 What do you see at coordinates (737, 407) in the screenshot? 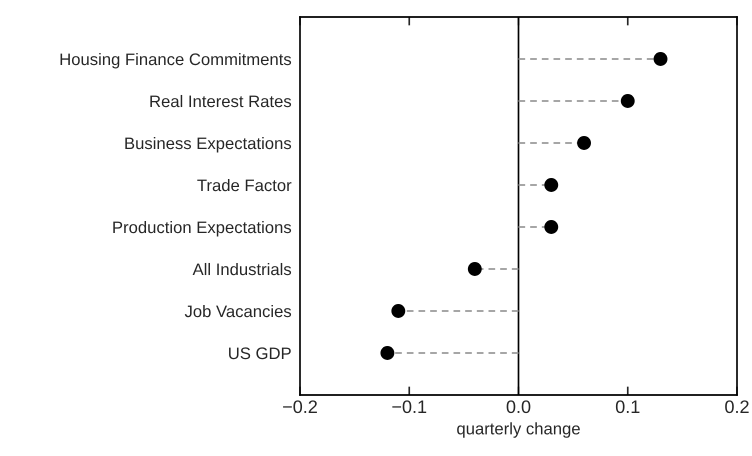
I see `x-tick-label: 0.2` at bounding box center [737, 407].